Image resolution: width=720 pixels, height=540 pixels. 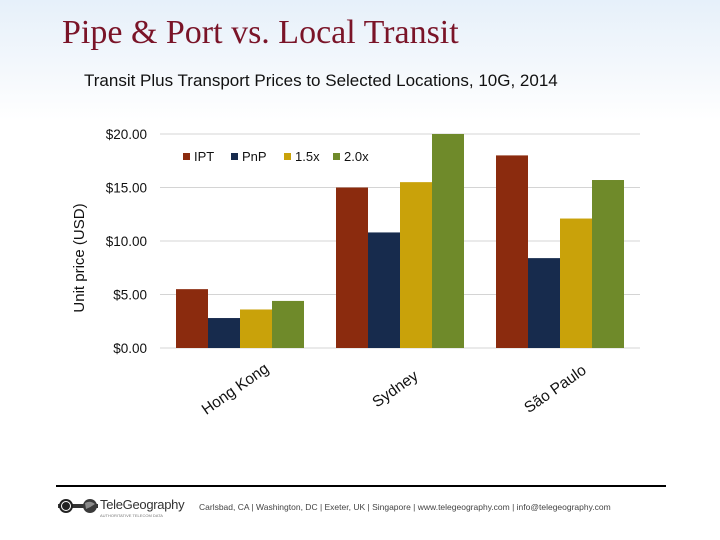 I want to click on slide-title: Pipe & Port vs. Local Transit, so click(x=260, y=32).